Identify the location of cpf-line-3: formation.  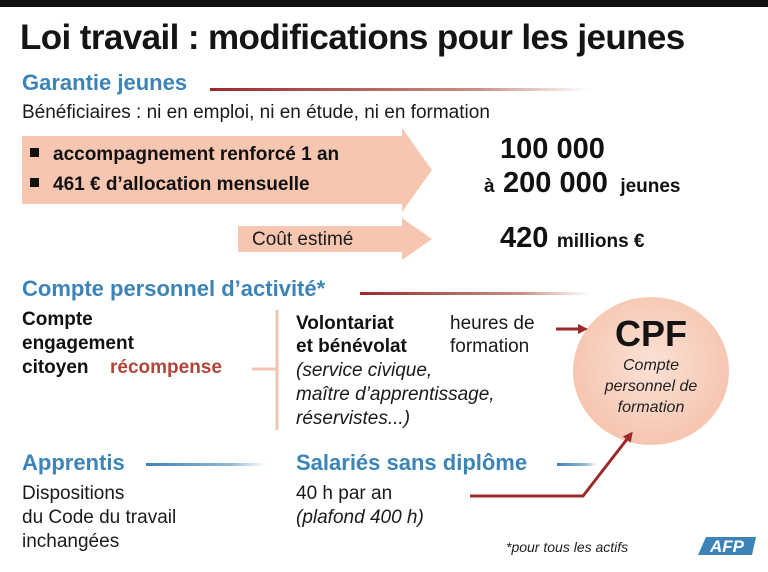
(651, 407).